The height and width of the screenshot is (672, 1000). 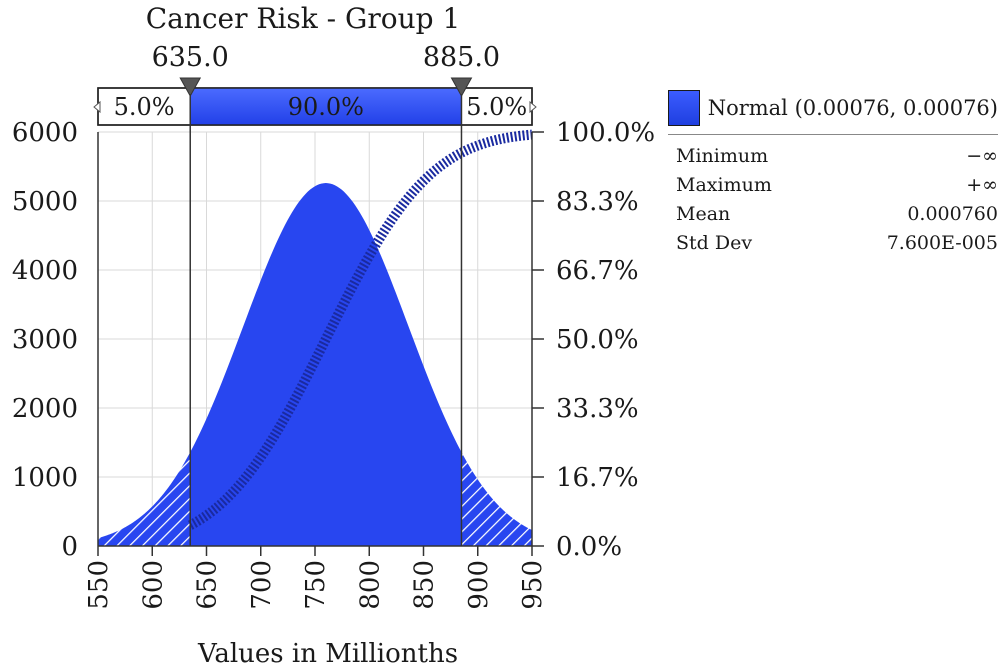 I want to click on stat-row-mean: Mean 0.000760, so click(x=833, y=213).